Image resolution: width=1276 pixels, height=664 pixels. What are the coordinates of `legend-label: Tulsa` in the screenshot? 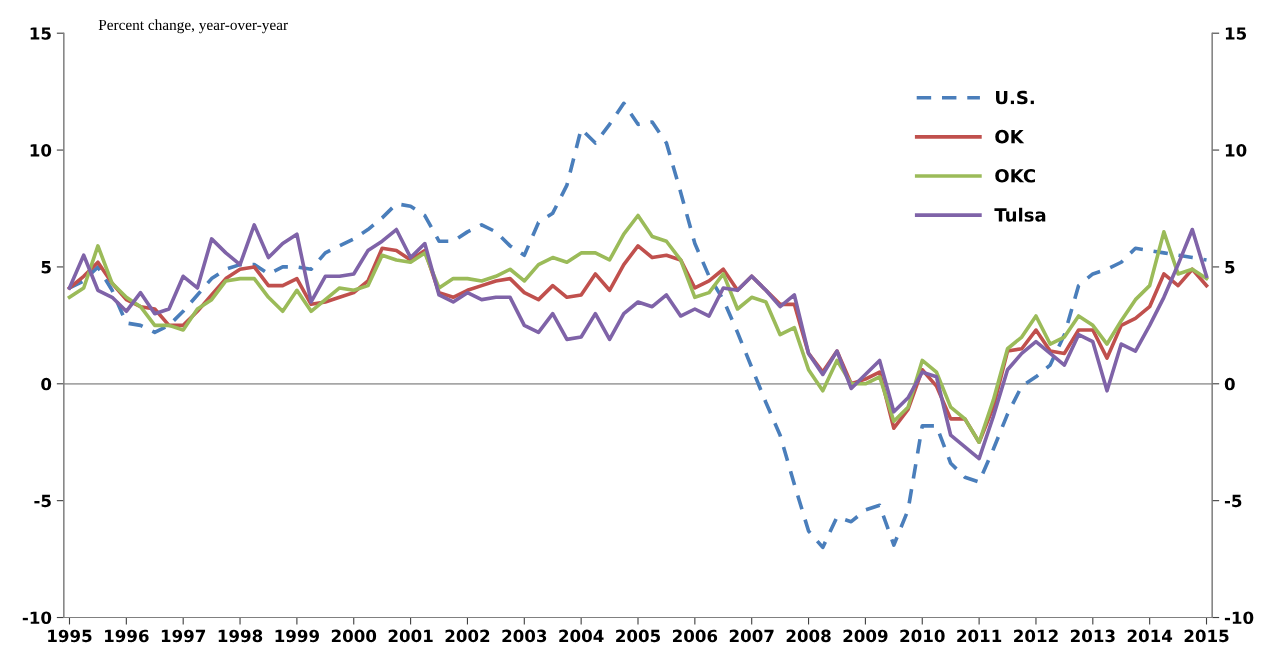 It's located at (1020, 214).